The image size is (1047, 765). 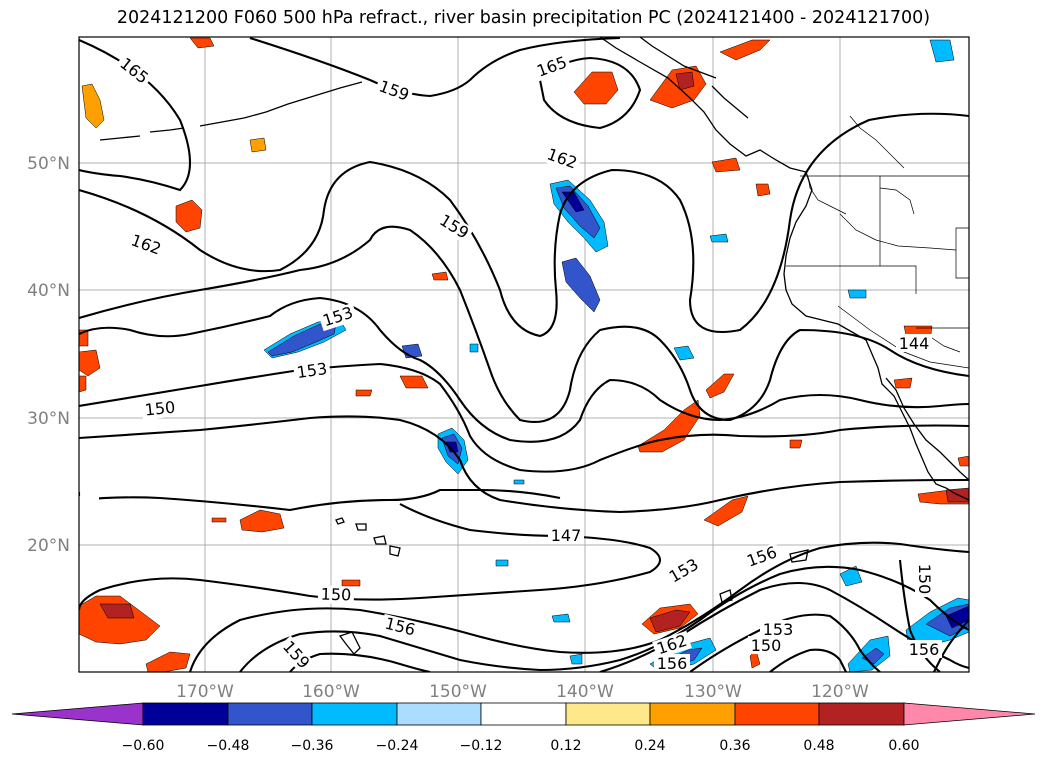 What do you see at coordinates (205, 692) in the screenshot?
I see `lon-label-170w: 170°W` at bounding box center [205, 692].